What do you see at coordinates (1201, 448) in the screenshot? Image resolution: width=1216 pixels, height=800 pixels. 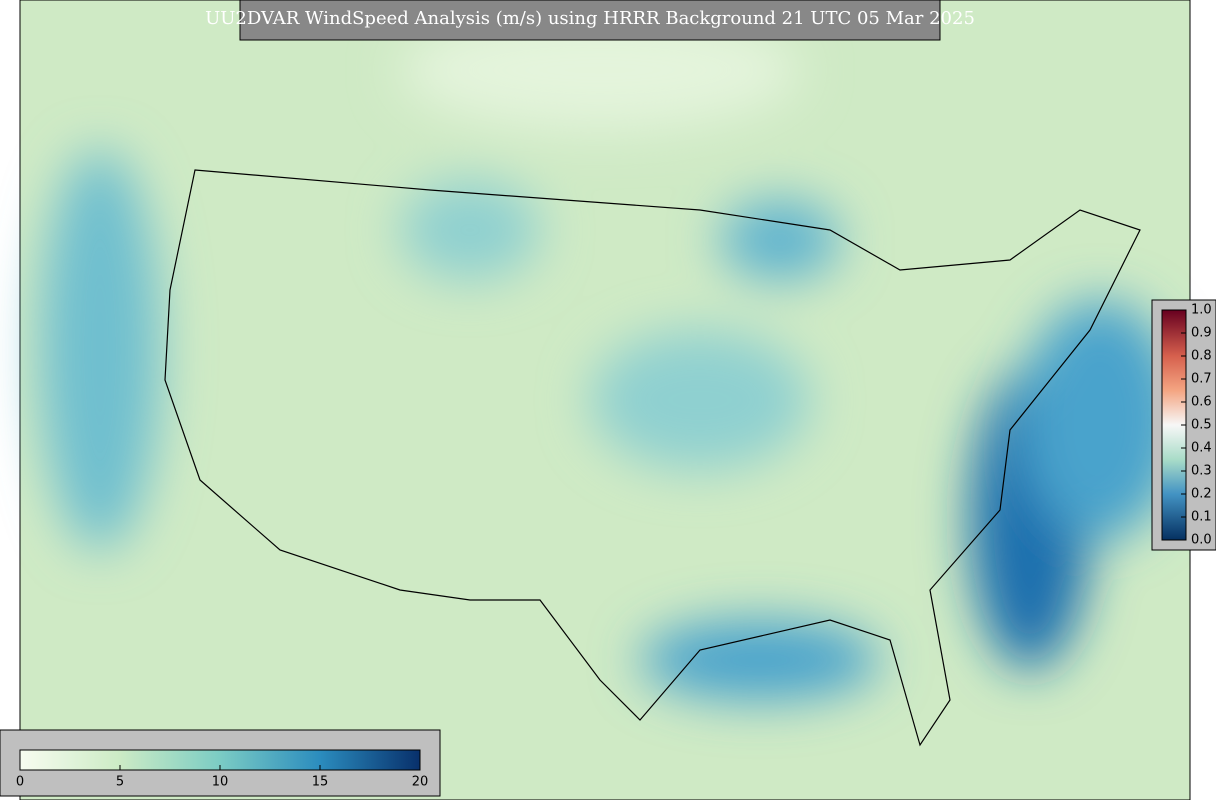 I see `tick-label: 0.4` at bounding box center [1201, 448].